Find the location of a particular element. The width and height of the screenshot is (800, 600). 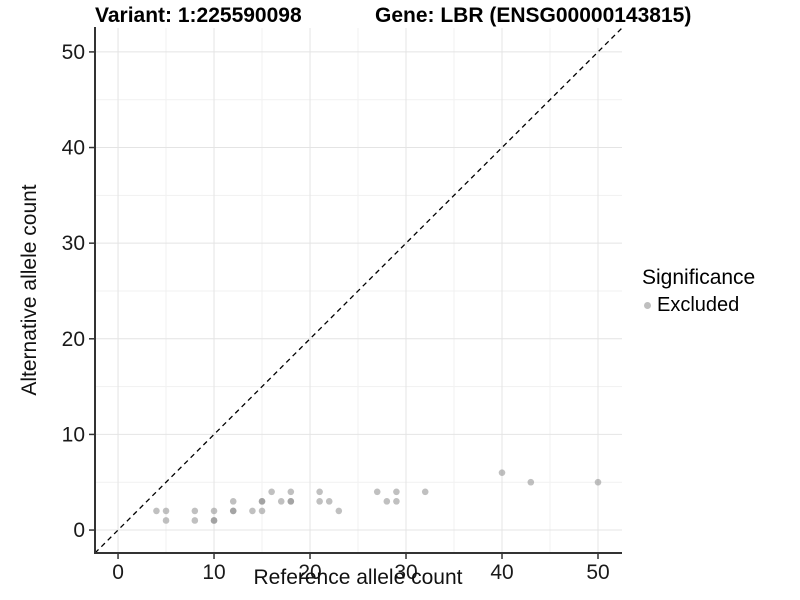

x-tick-label: 20 is located at coordinates (309, 572).